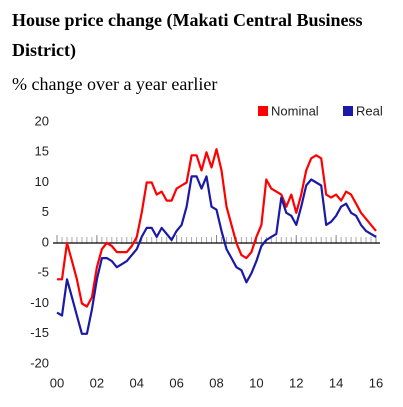  What do you see at coordinates (137, 382) in the screenshot?
I see `x-tick-label: 04` at bounding box center [137, 382].